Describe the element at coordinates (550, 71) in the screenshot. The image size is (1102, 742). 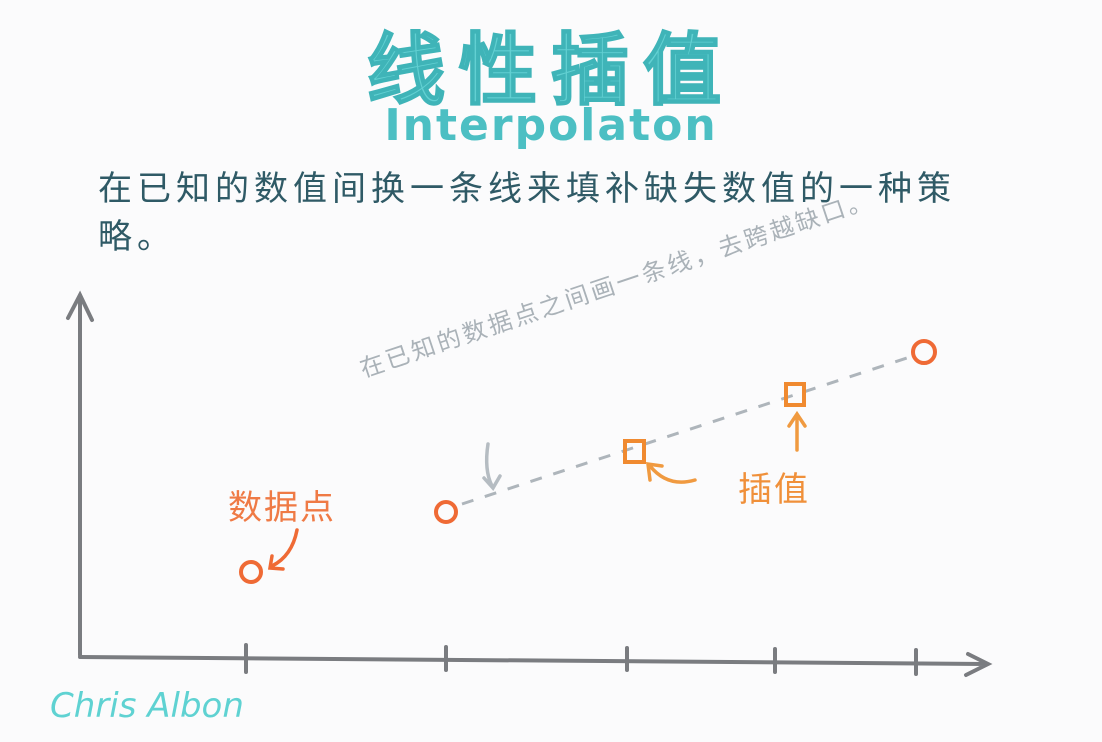
I see `title: 线性插值` at that location.